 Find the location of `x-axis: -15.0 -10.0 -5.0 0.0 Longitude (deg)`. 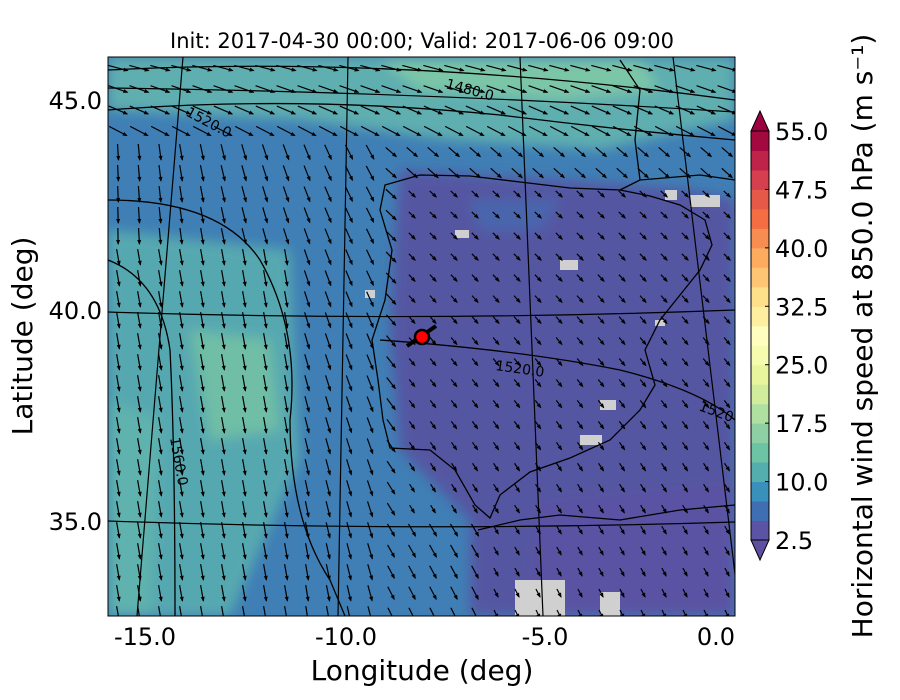

x-axis: -15.0 -10.0 -5.0 0.0 Longitude (deg) is located at coordinates (424, 655).